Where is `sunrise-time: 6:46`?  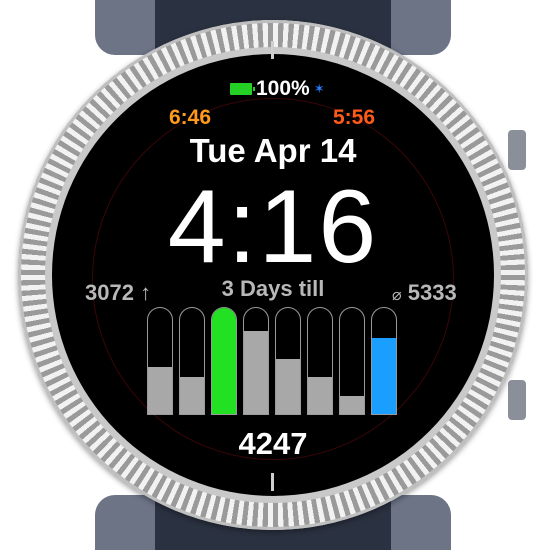 sunrise-time: 6:46 is located at coordinates (190, 117).